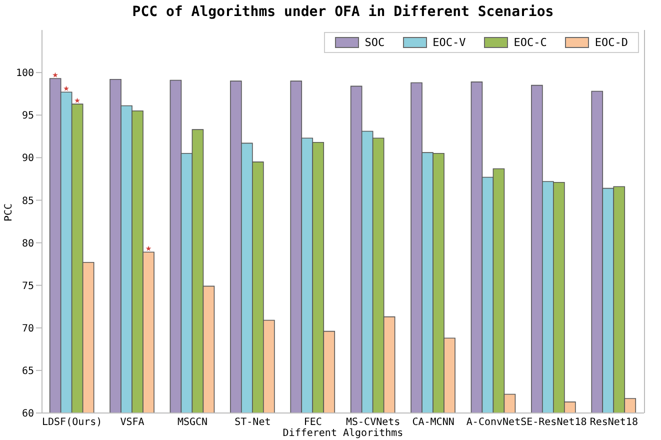 This screenshot has height=440, width=661. What do you see at coordinates (313, 422) in the screenshot?
I see `x-tick-label: FEC` at bounding box center [313, 422].